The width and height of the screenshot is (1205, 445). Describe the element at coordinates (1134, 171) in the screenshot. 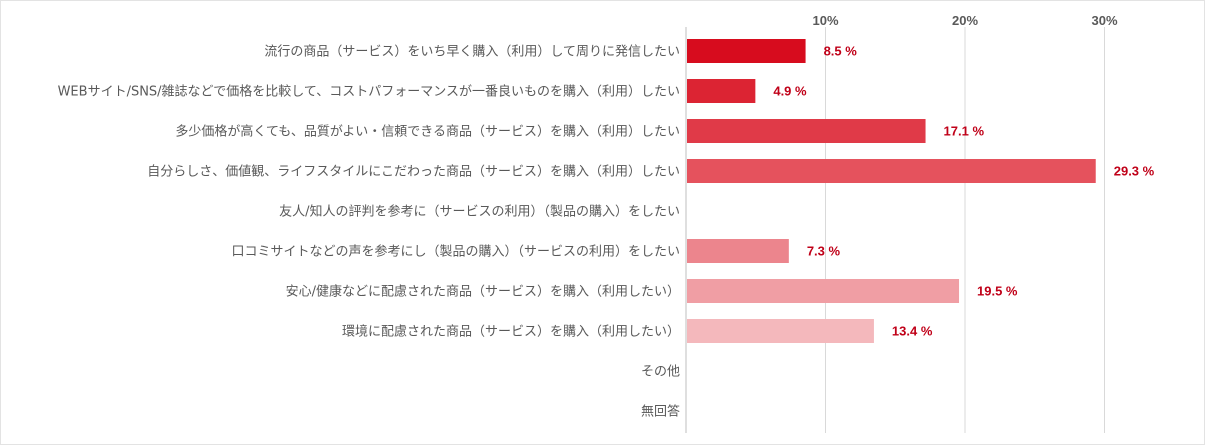

I see `data-label-4: 29.3 %` at that location.